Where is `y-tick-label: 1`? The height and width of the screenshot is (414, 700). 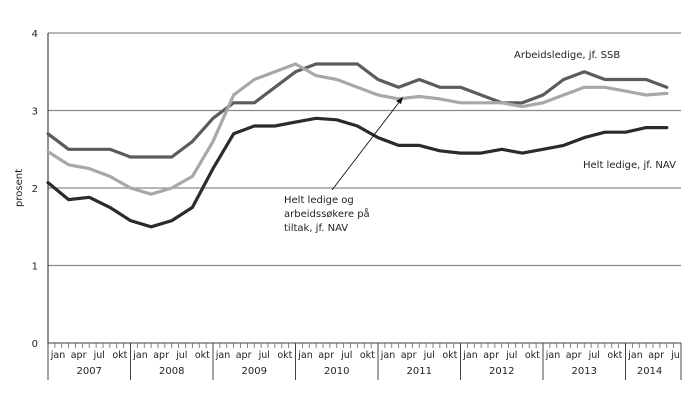 y-tick-label: 1 is located at coordinates (35, 267).